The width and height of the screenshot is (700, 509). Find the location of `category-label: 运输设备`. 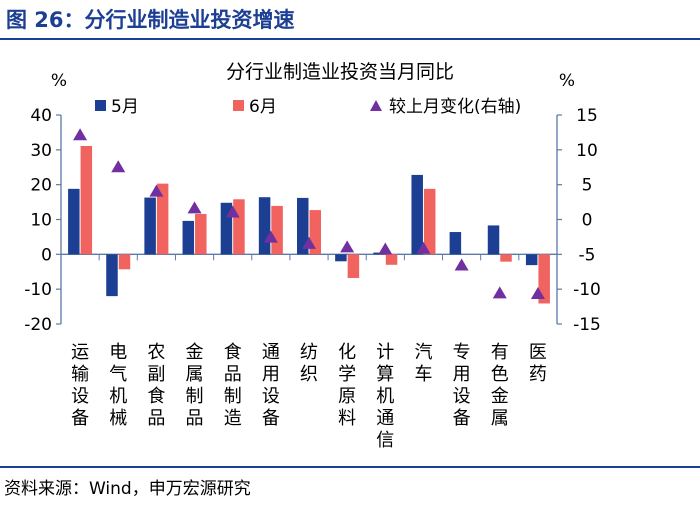

category-label: 运输设备 is located at coordinates (80, 385).